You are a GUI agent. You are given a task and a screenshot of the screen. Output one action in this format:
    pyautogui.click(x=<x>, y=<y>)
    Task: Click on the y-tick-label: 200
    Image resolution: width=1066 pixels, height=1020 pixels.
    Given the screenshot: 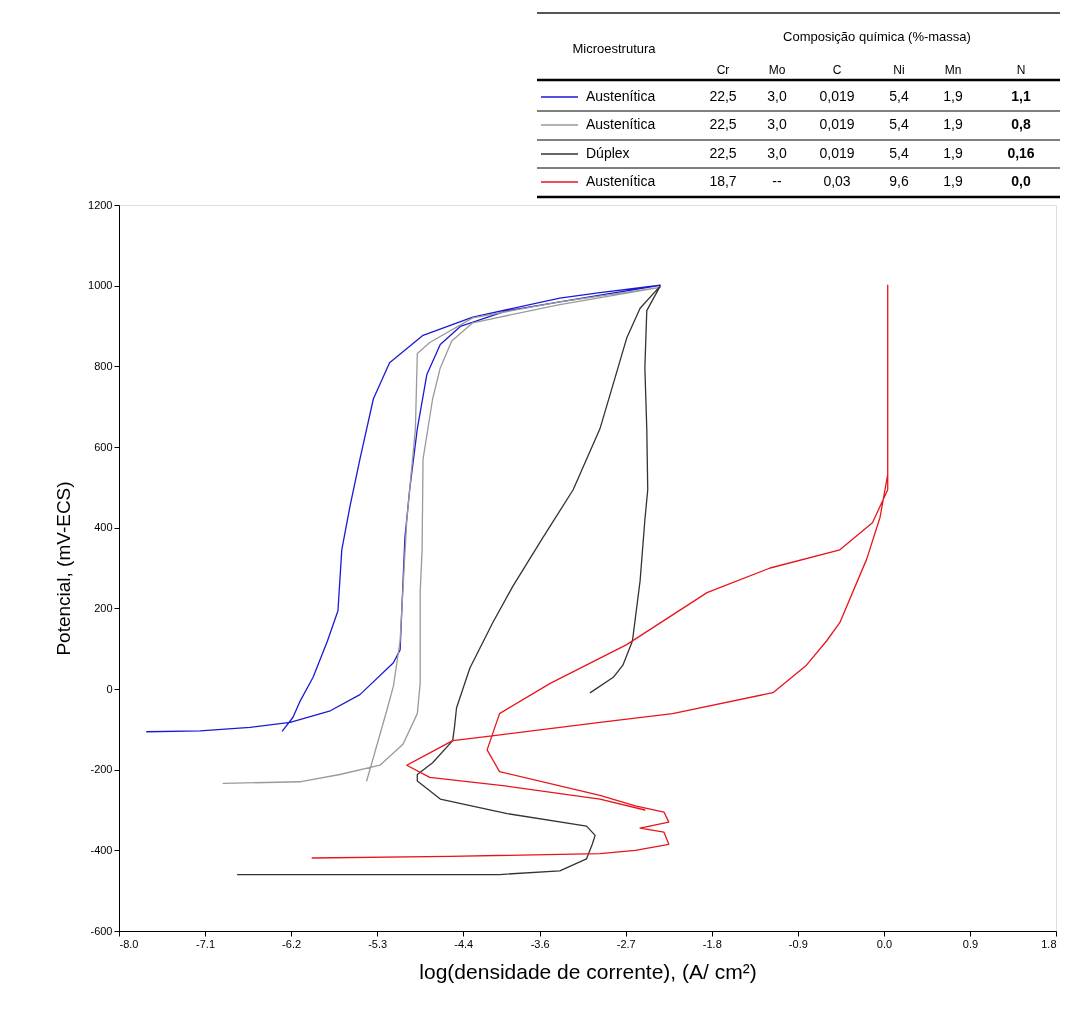 What is the action you would take?
    pyautogui.click(x=103, y=607)
    